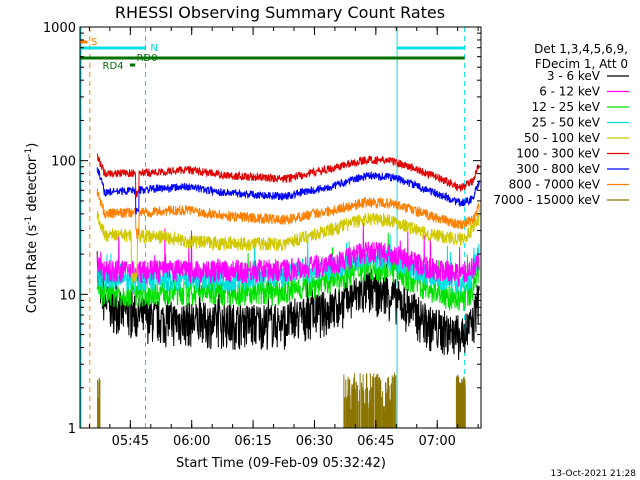  Describe the element at coordinates (32, 228) in the screenshot. I see `y-axis-label: Count Rate (s-1 detector-1)` at that location.